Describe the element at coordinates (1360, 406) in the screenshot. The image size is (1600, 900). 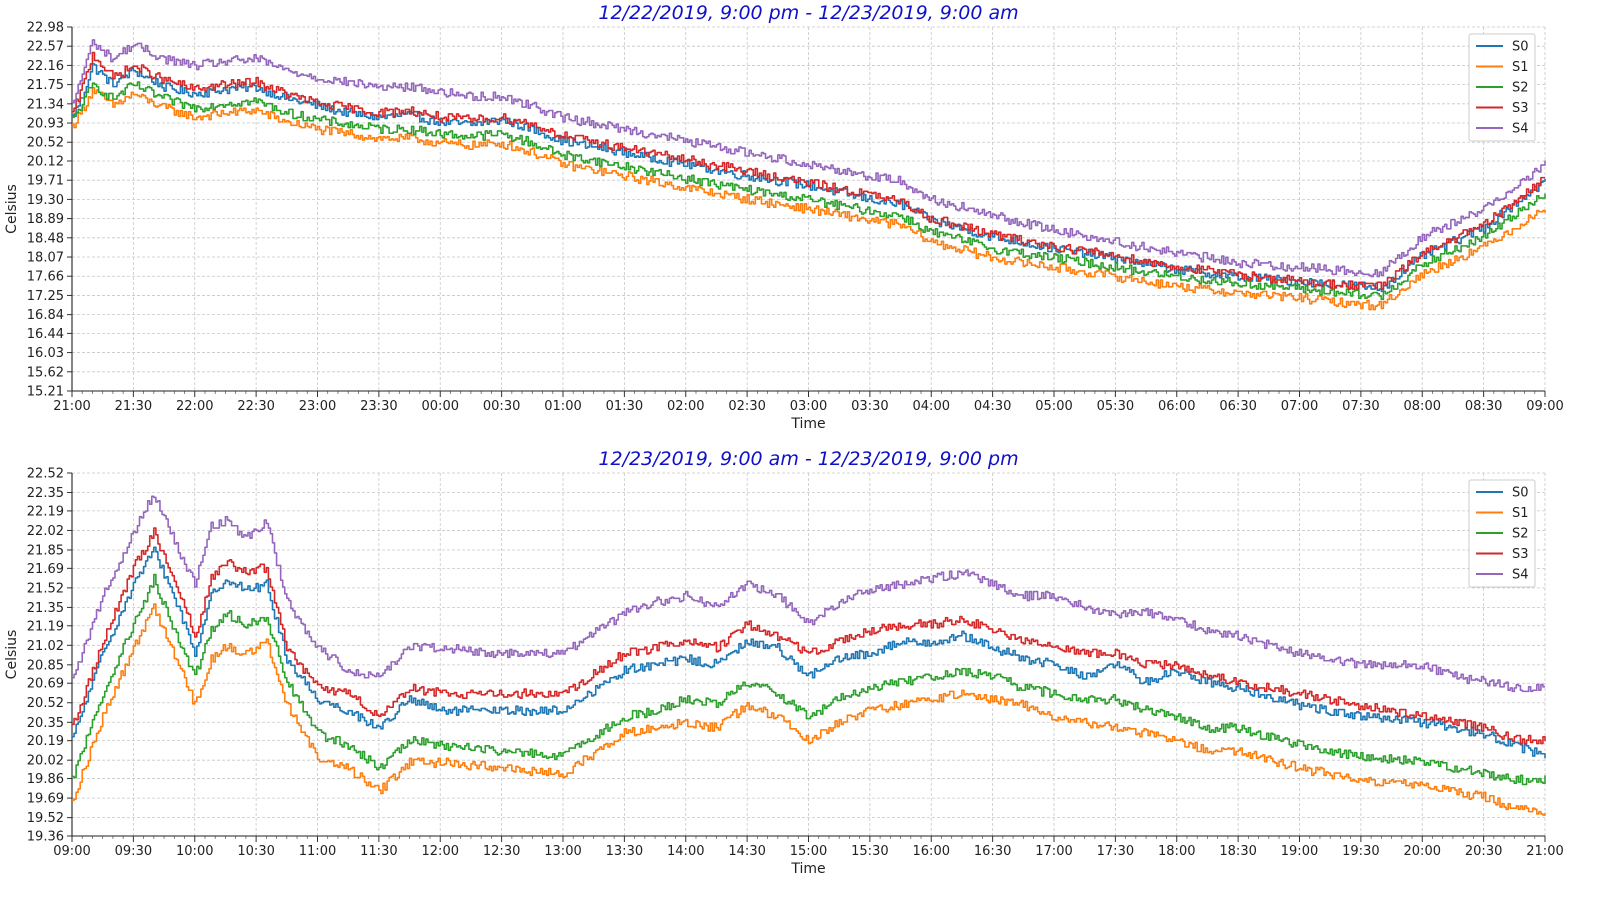
I see `x-tick-label: 07:30` at that location.